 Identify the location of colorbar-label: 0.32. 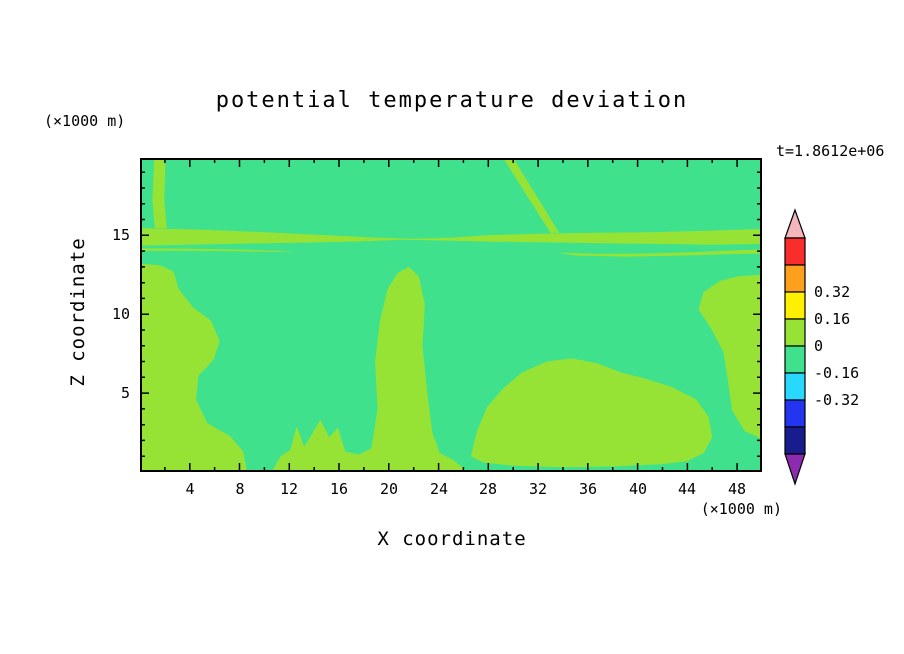
(832, 292).